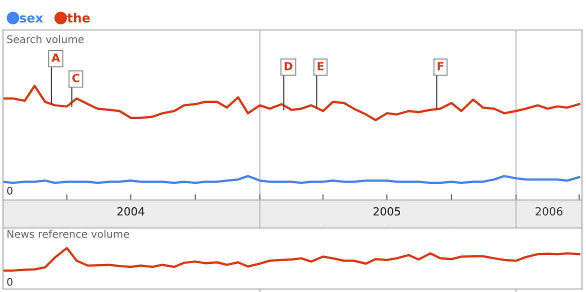 The height and width of the screenshot is (292, 586). What do you see at coordinates (321, 66) in the screenshot?
I see `annotation: E` at bounding box center [321, 66].